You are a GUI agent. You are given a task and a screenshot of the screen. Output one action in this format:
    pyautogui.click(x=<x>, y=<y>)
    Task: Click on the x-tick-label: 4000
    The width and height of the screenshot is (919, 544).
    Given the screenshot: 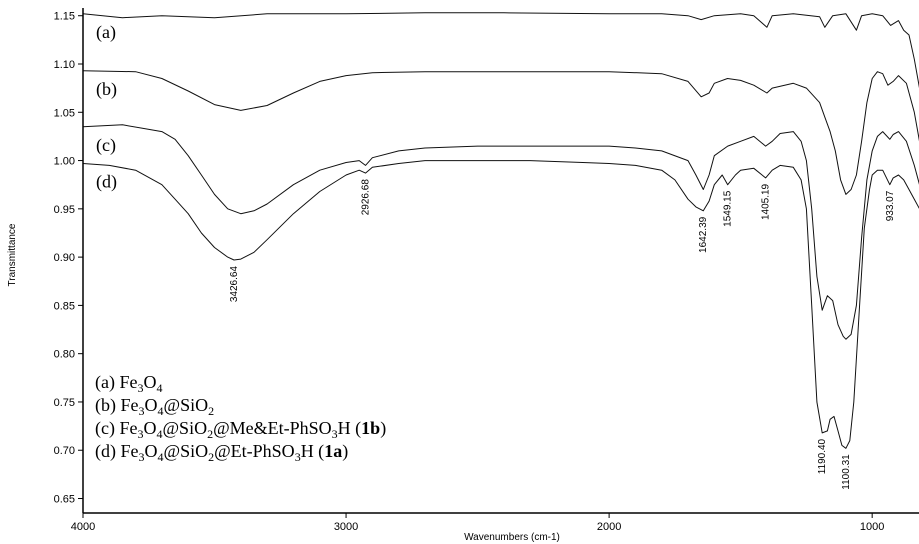 What is the action you would take?
    pyautogui.click(x=83, y=527)
    